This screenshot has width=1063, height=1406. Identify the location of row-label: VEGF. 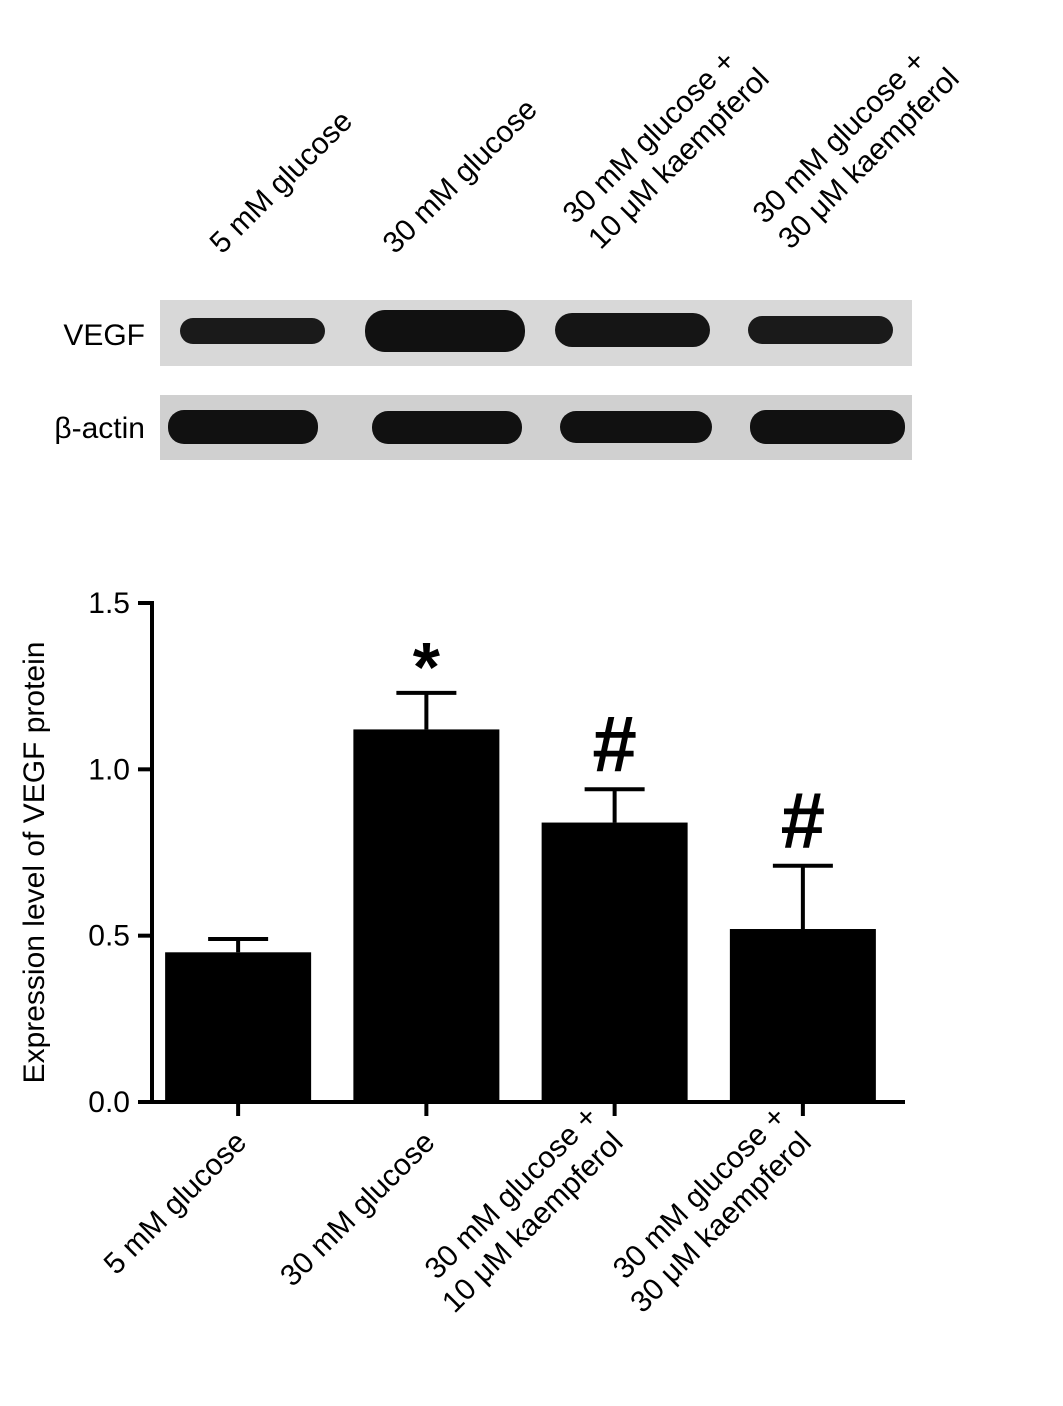
(104, 335).